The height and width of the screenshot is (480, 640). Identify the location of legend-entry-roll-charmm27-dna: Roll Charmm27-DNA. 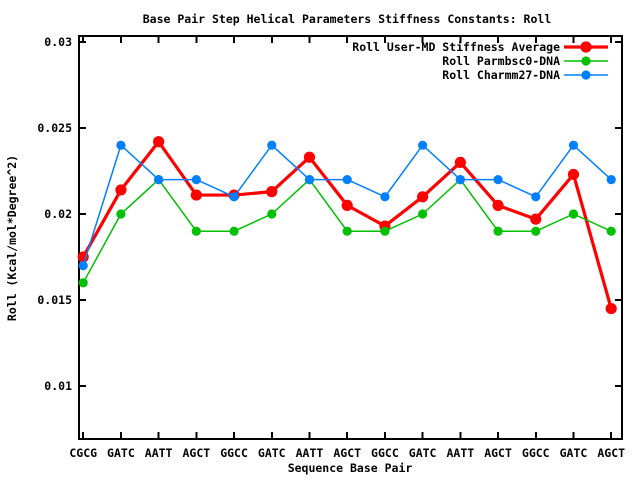
(525, 75).